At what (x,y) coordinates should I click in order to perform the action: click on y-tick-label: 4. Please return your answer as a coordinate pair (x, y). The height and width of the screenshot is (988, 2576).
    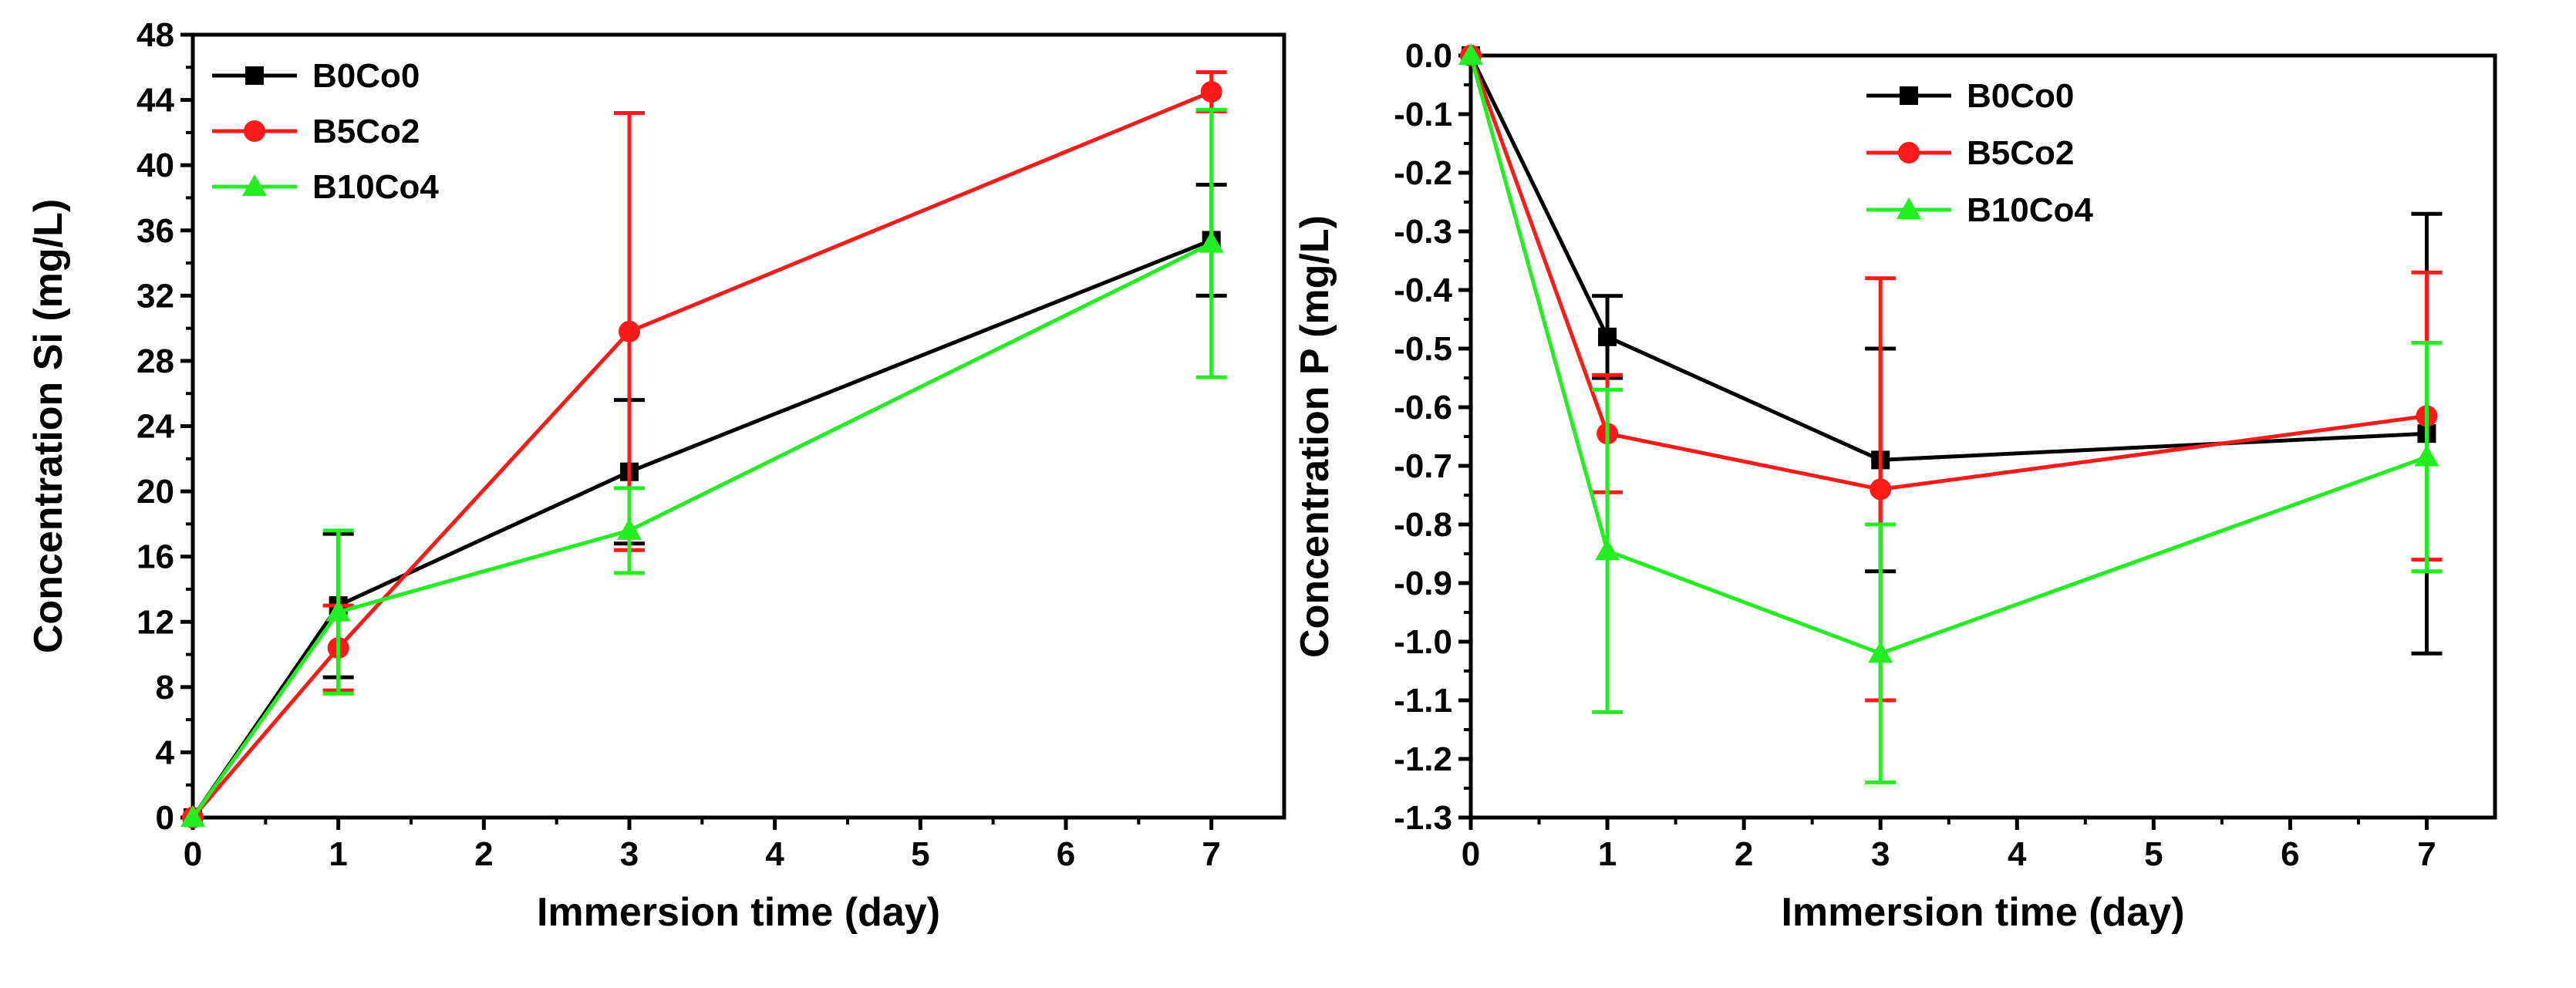
    Looking at the image, I should click on (165, 752).